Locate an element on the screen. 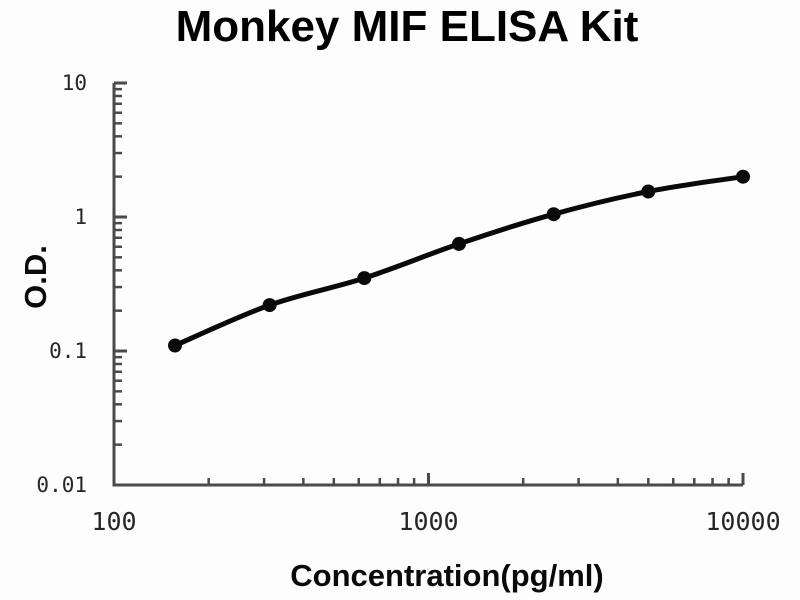 The image size is (800, 600). x-tick-label: 10000 is located at coordinates (742, 521).